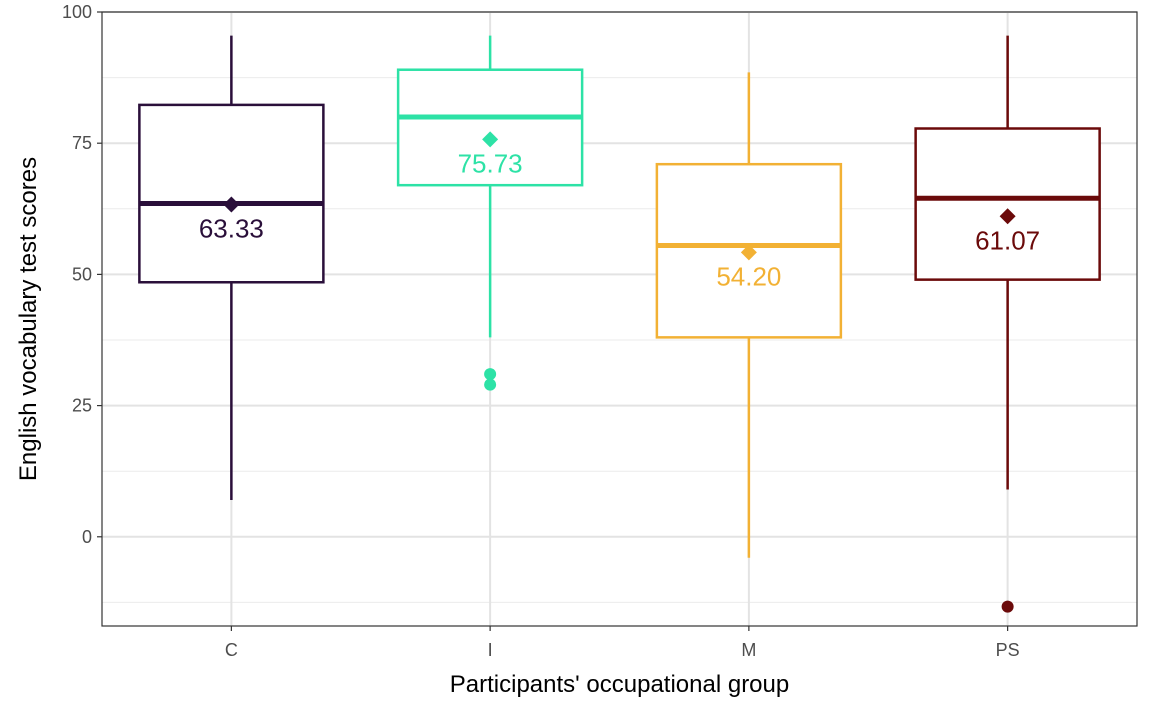  What do you see at coordinates (1008, 650) in the screenshot?
I see `x-tick-label: PS` at bounding box center [1008, 650].